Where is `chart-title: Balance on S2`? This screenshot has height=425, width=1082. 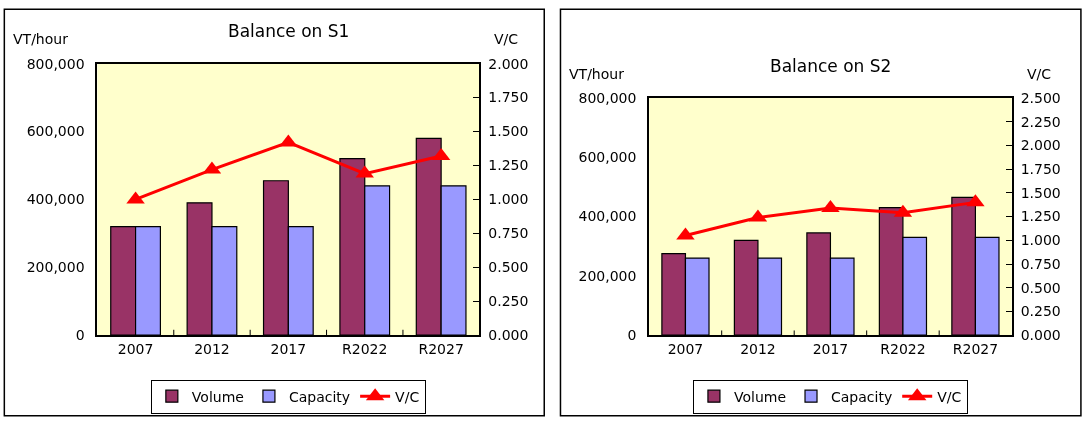
chart-title: Balance on S2 is located at coordinates (831, 66).